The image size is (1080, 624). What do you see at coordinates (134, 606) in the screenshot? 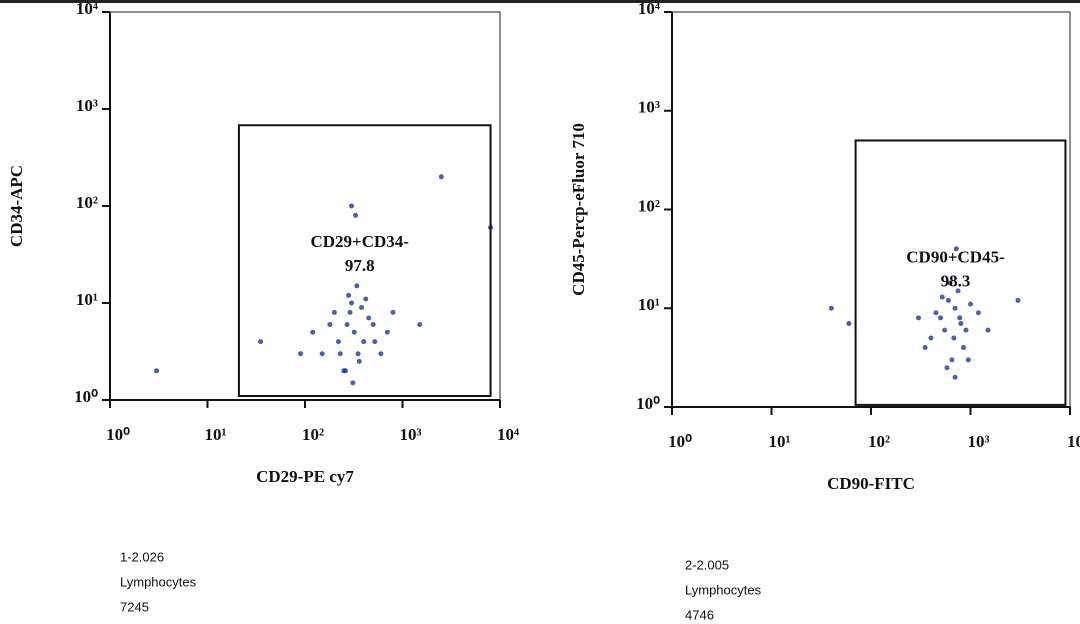
I see `footer-text: 7245` at bounding box center [134, 606].